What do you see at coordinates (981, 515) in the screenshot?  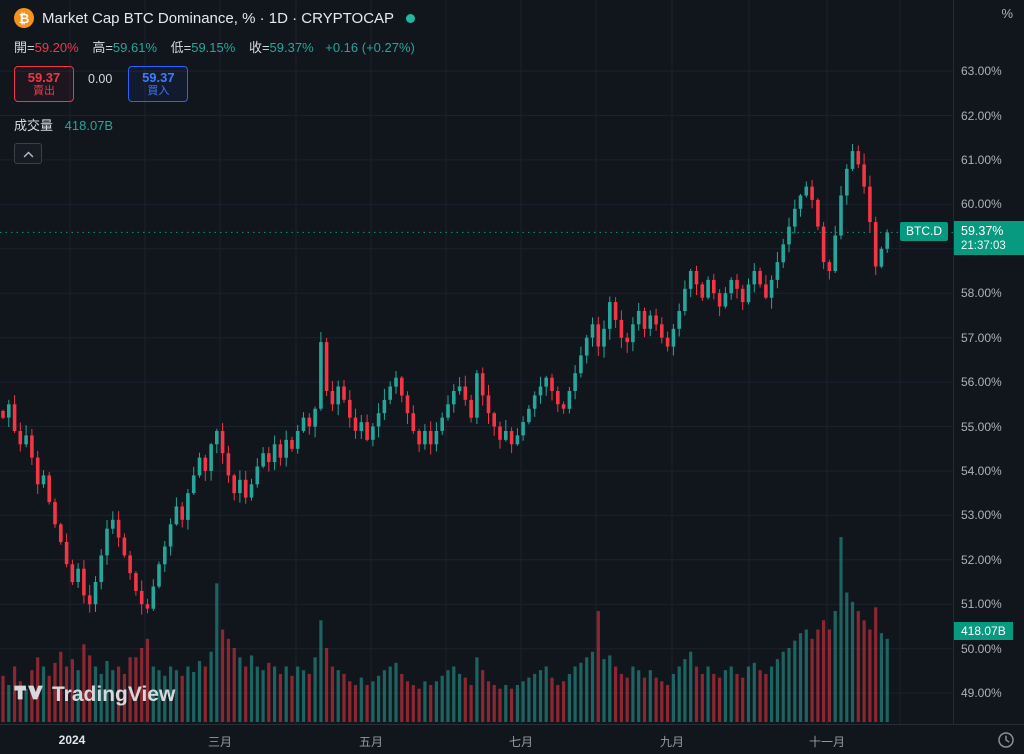 I see `price-axis-label: 53.00%` at bounding box center [981, 515].